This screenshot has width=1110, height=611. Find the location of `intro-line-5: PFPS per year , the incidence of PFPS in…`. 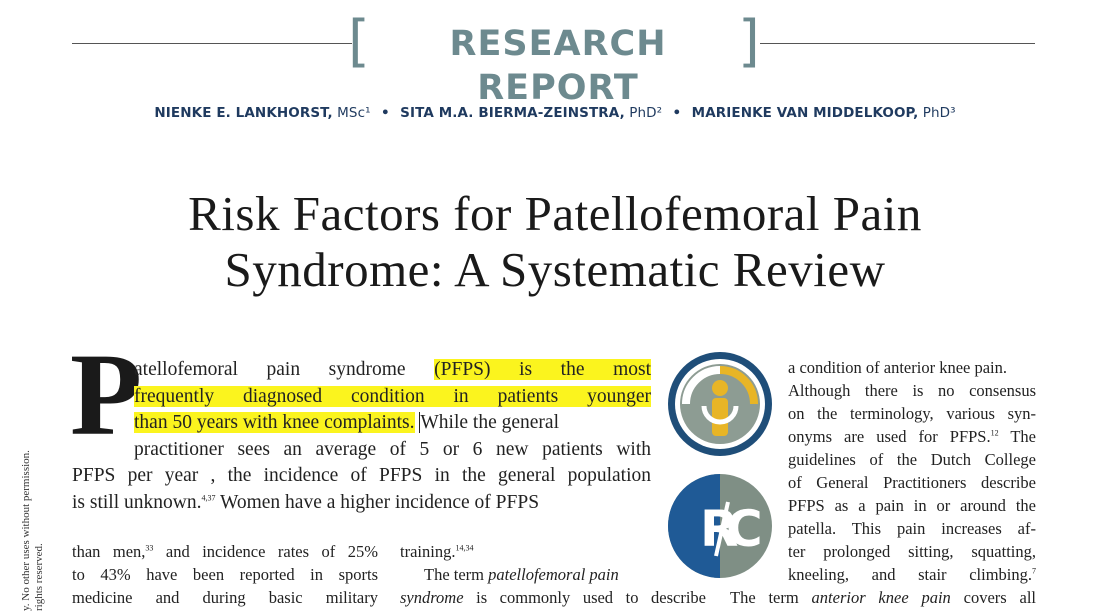

intro-line-5: PFPS per year , the incidence of PFPS in… is located at coordinates (361, 475).